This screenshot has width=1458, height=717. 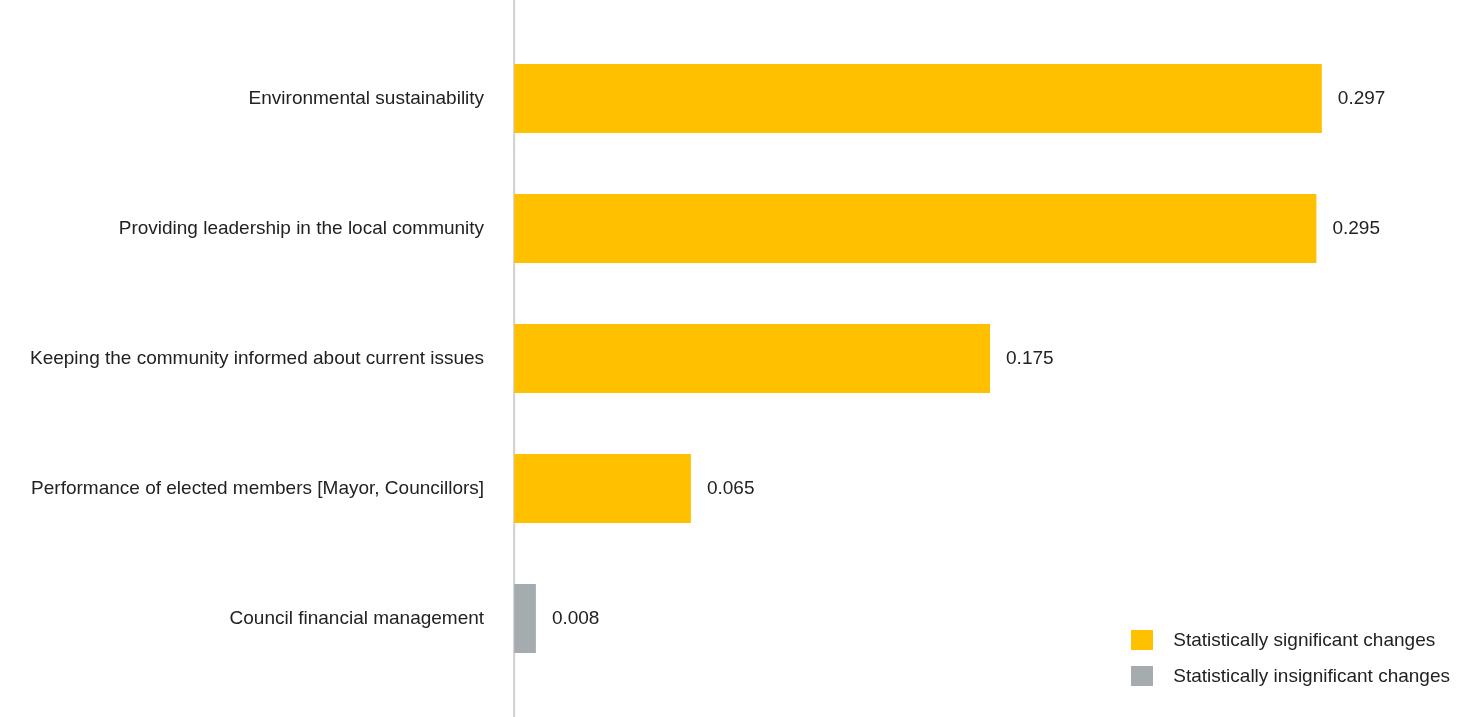 I want to click on data-label: 0.065, so click(x=730, y=487).